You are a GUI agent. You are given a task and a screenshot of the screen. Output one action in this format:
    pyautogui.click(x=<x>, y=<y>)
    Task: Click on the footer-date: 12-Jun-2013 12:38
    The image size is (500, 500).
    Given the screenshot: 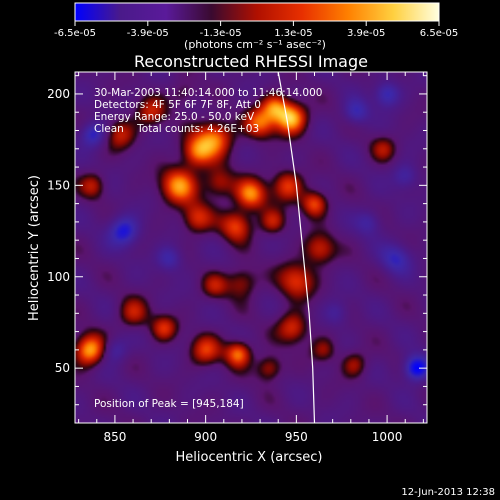 What is the action you would take?
    pyautogui.click(x=448, y=492)
    